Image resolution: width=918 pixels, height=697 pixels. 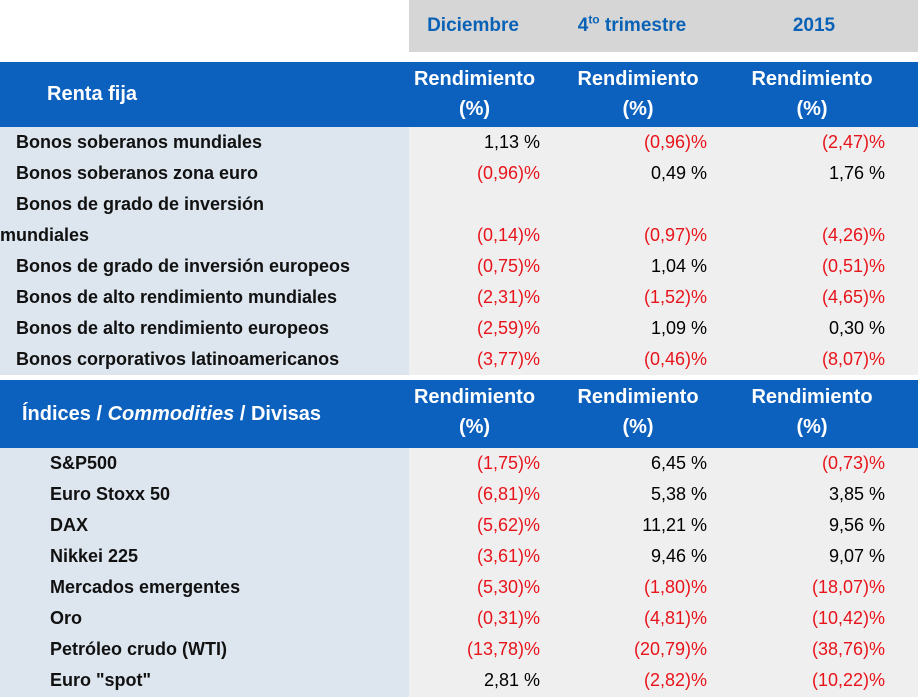 I want to click on row-label: Bonos de alto rendimiento mundiales, so click(x=177, y=297).